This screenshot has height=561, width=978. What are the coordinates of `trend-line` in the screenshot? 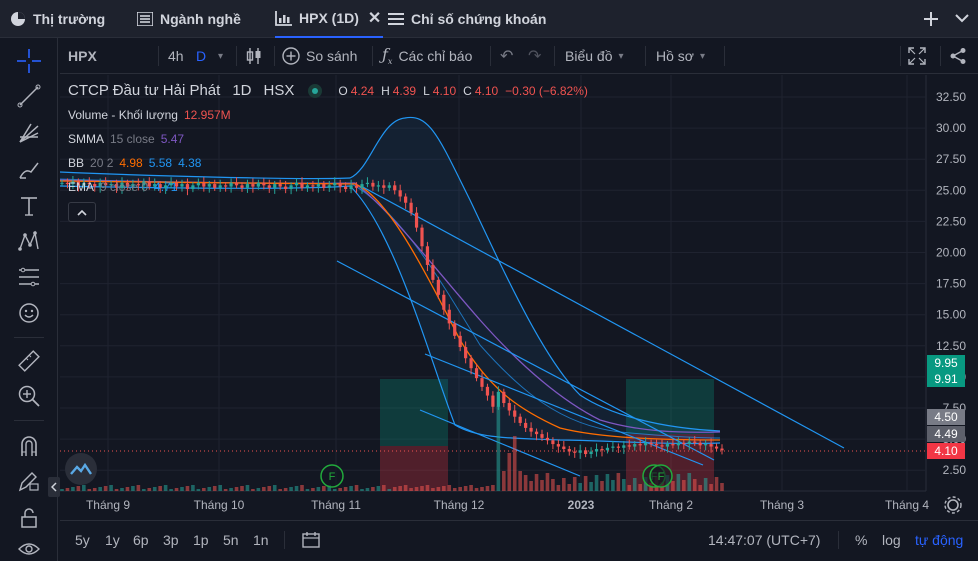 It's located at (525, 360).